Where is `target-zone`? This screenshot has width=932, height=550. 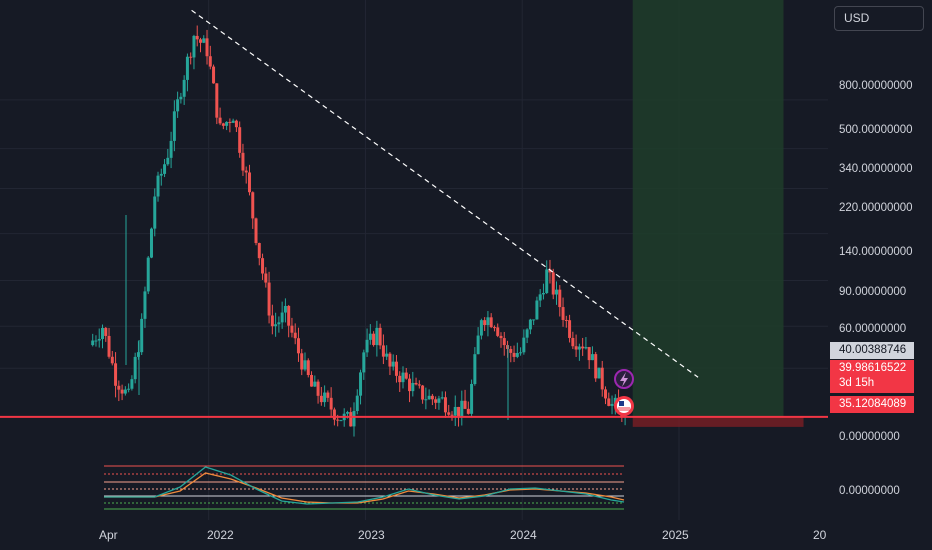
target-zone is located at coordinates (708, 208).